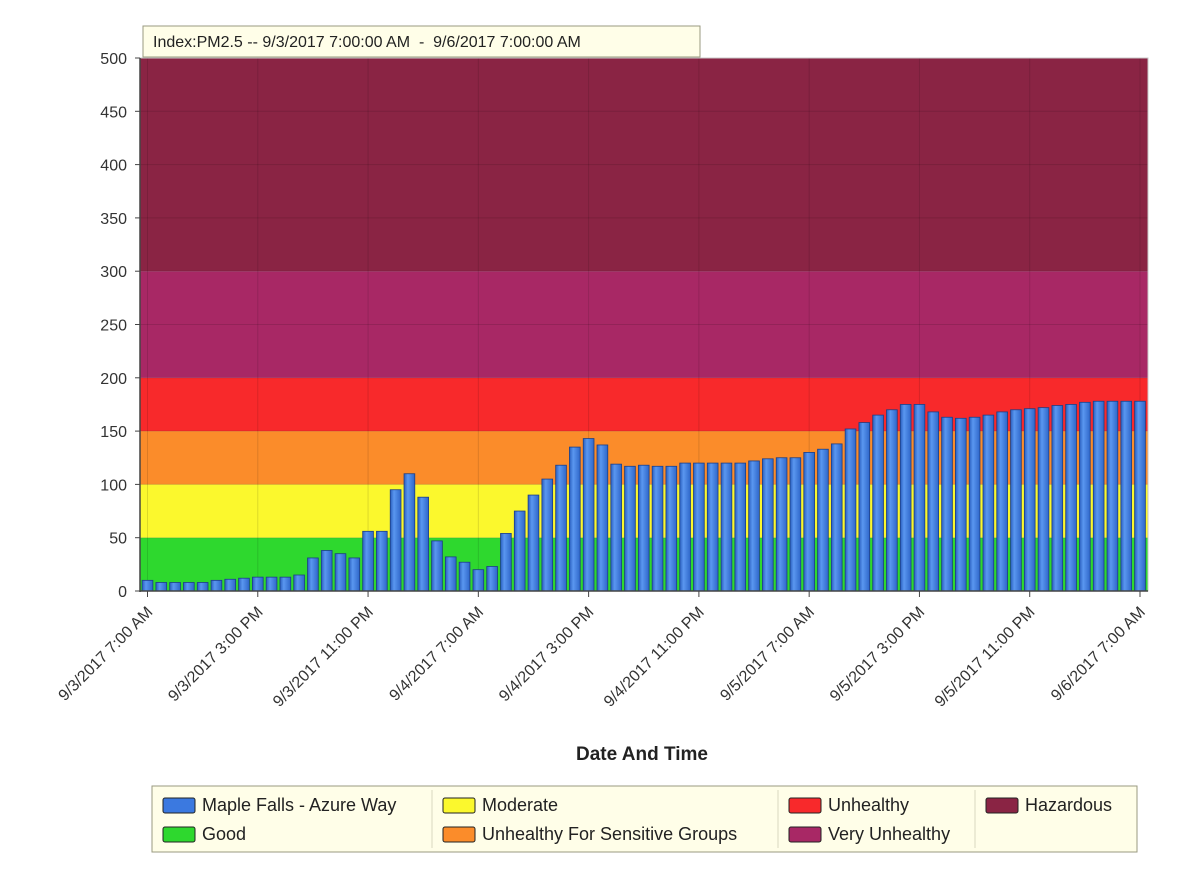  What do you see at coordinates (642, 754) in the screenshot?
I see `x-axis-title: Date And Time` at bounding box center [642, 754].